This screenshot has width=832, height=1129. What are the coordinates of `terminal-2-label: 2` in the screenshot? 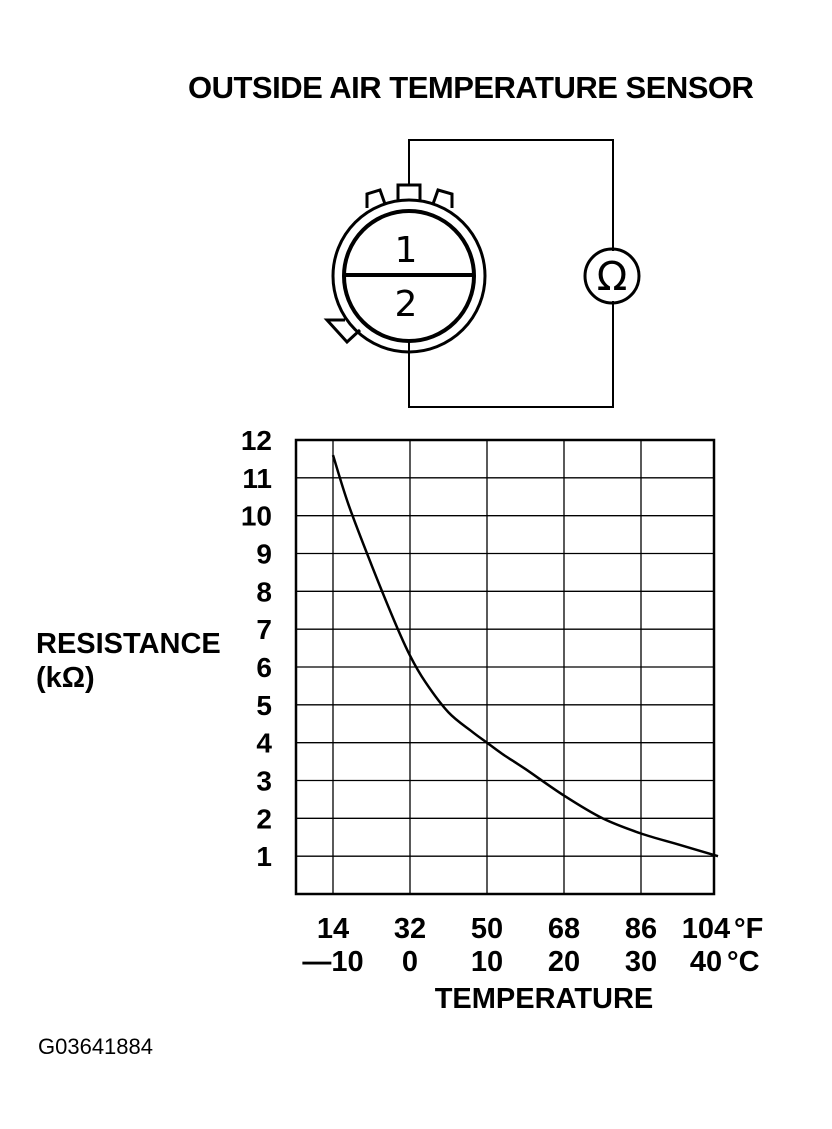 It's located at (406, 304).